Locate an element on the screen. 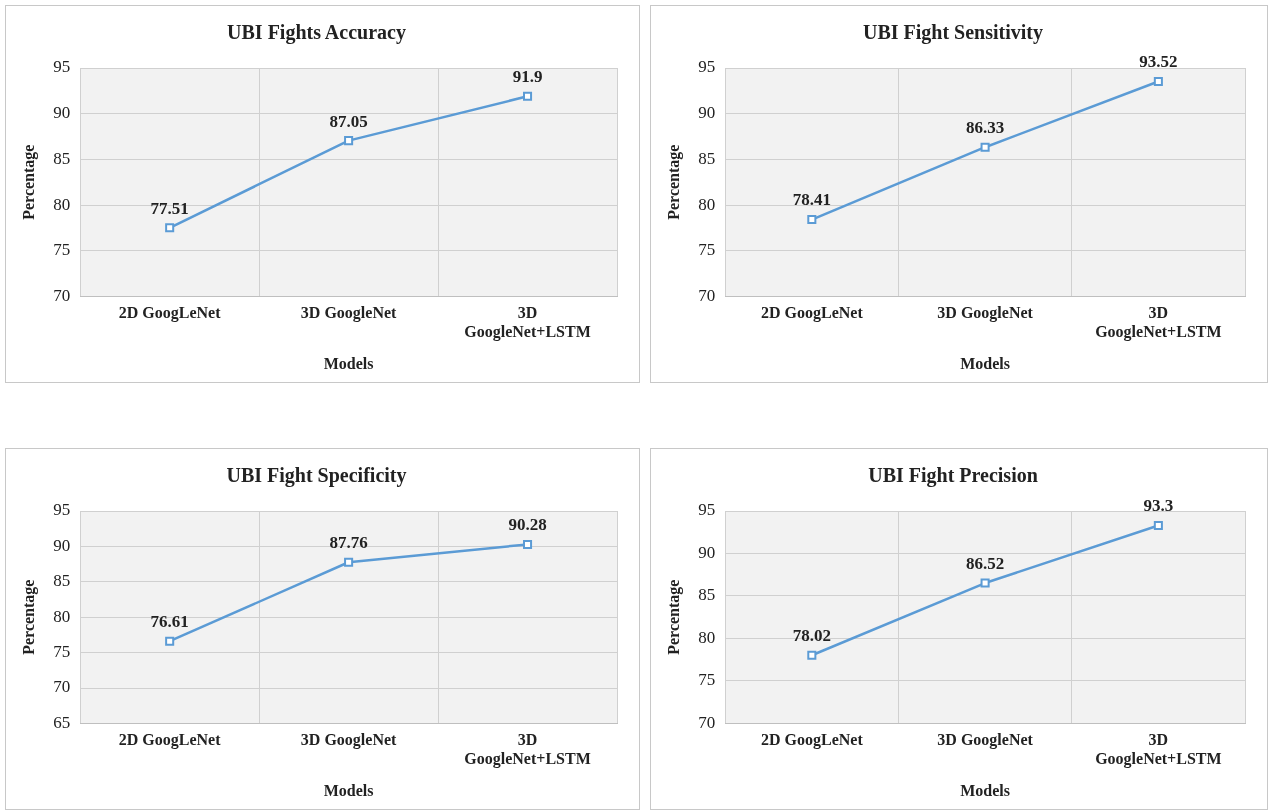  data-label: 78.41 is located at coordinates (811, 200).